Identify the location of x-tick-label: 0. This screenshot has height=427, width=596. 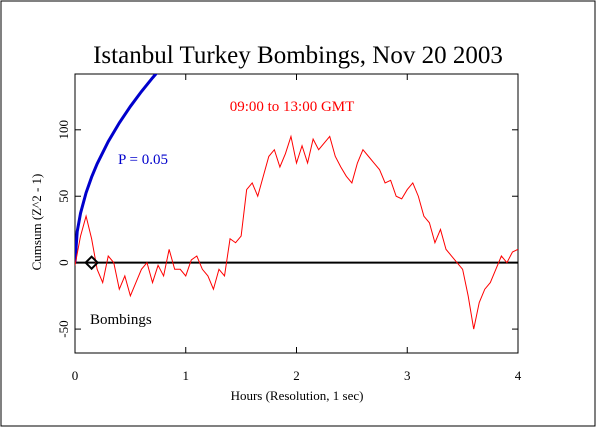
(75, 375).